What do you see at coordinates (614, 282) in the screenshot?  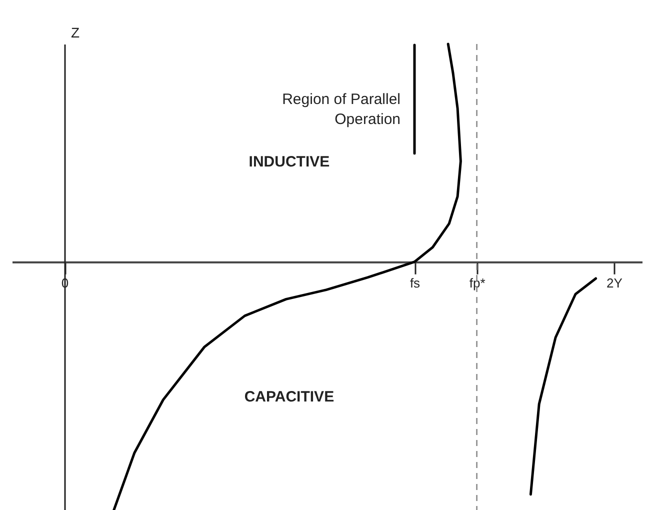 I see `x-tick-label: 2Y` at bounding box center [614, 282].